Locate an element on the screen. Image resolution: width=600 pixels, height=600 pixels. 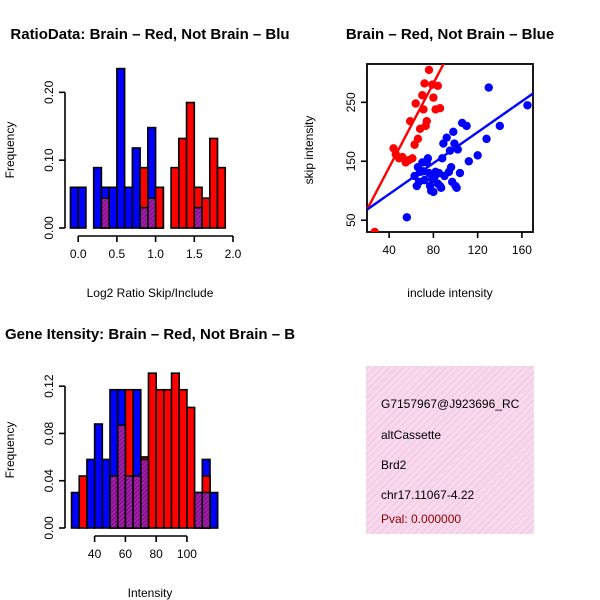
scatter-x-tick-label: 80 is located at coordinates (434, 250).